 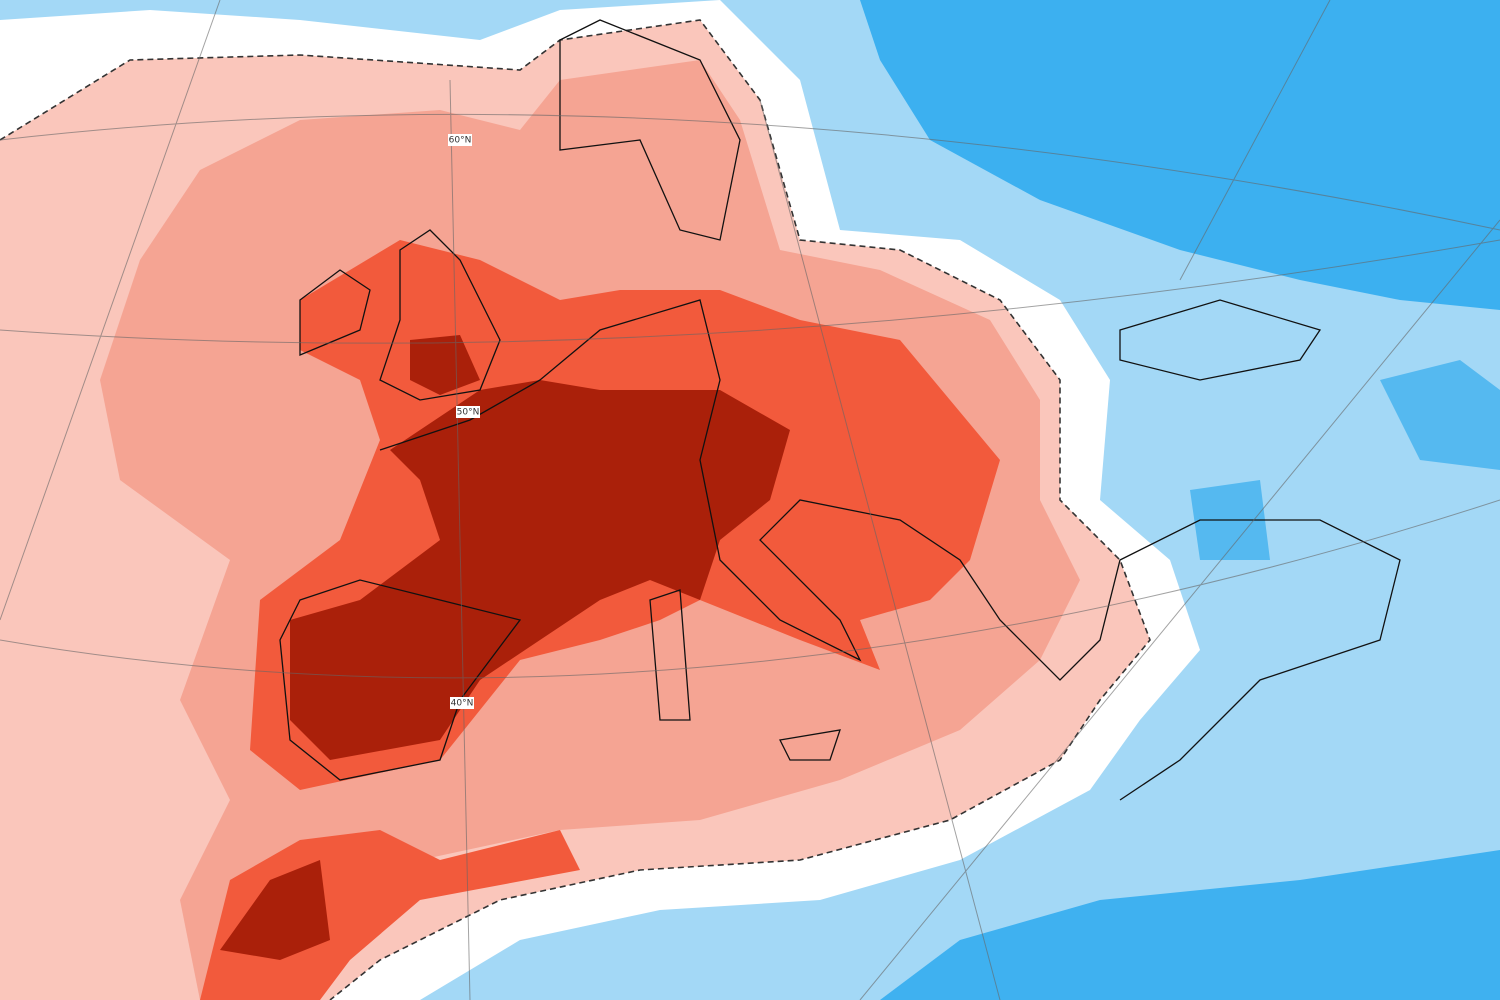 I want to click on cold-area-east, so click(x=1345, y=460).